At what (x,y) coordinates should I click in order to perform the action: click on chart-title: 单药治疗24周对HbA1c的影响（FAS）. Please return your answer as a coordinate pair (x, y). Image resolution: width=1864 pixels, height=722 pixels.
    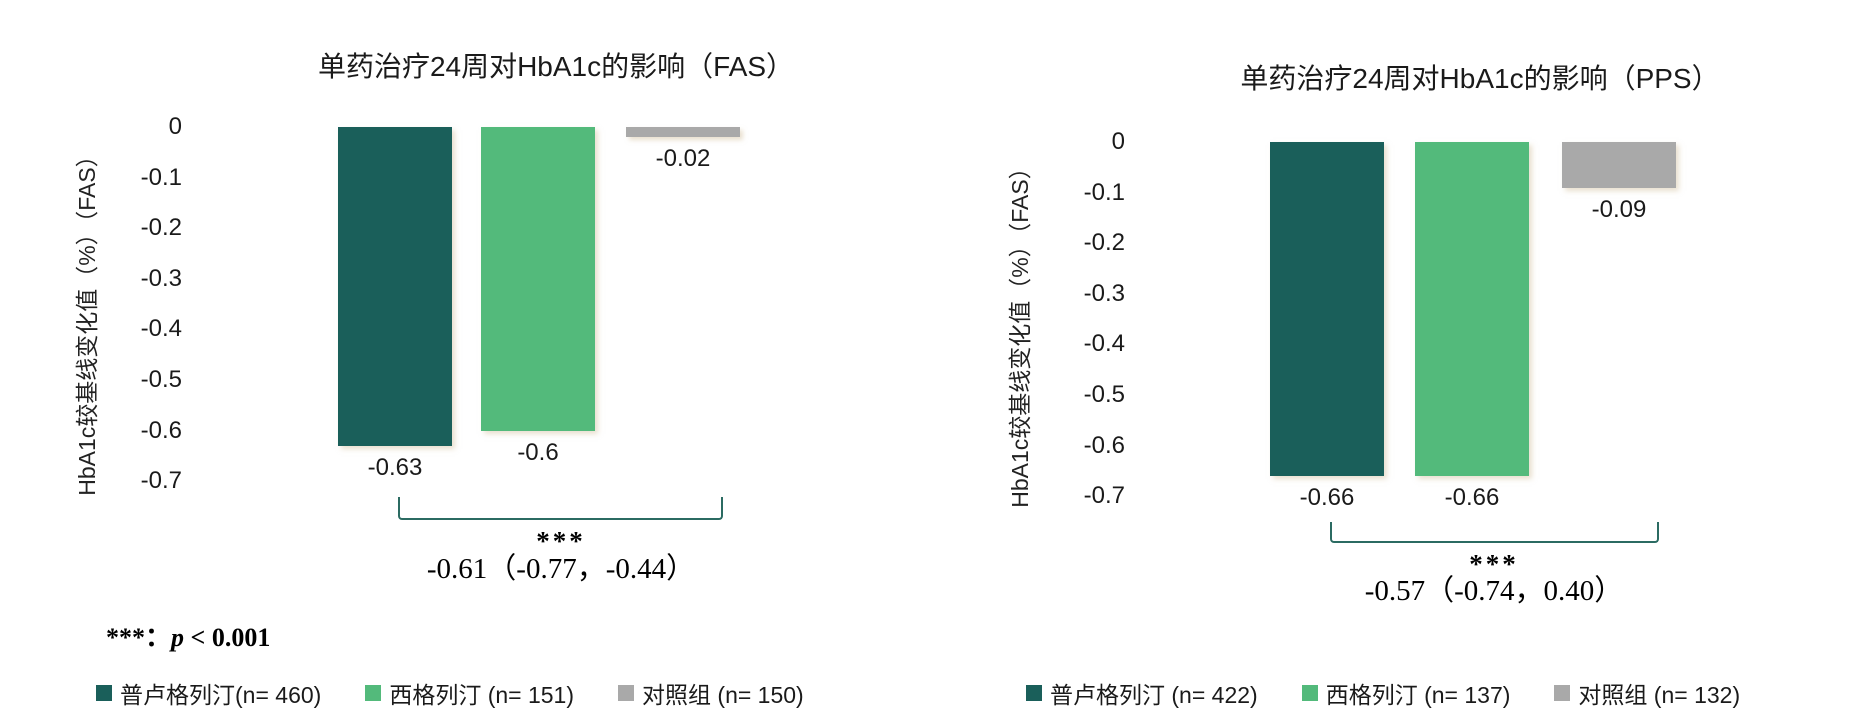
    Looking at the image, I should click on (556, 66).